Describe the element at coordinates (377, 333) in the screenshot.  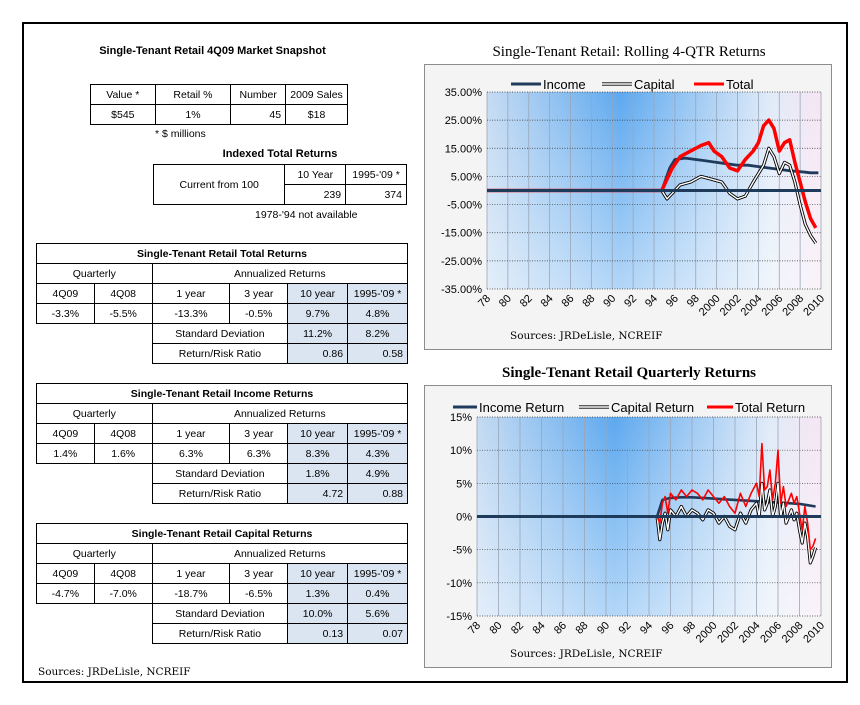
I see `total-std-1995: 8.2%` at that location.